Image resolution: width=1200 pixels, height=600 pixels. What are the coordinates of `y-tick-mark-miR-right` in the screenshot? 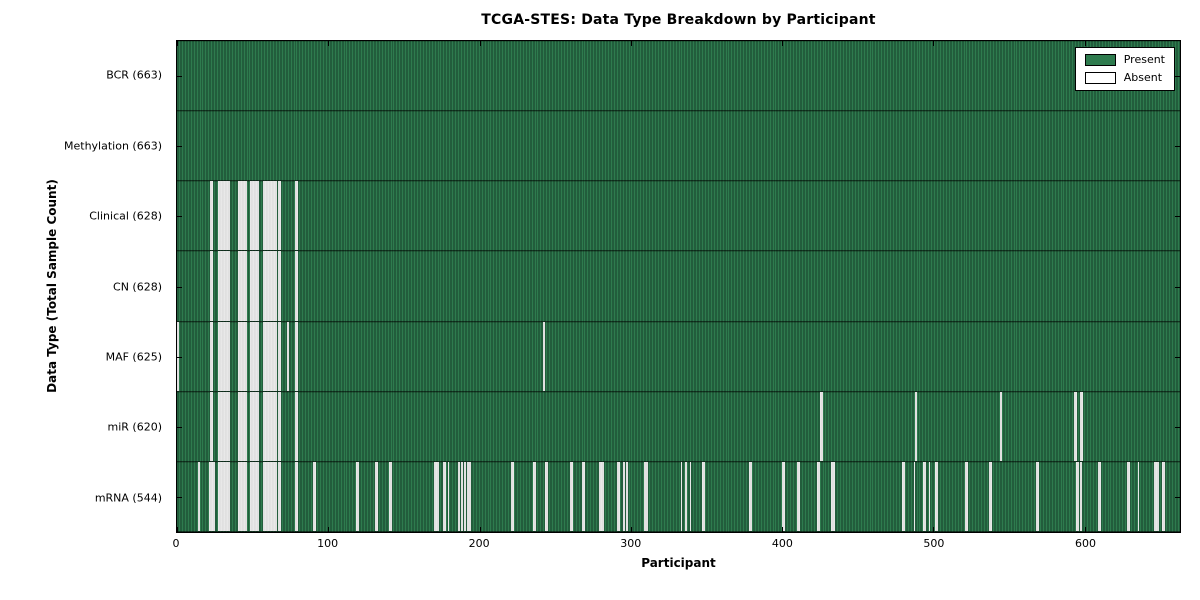 It's located at (1177, 427).